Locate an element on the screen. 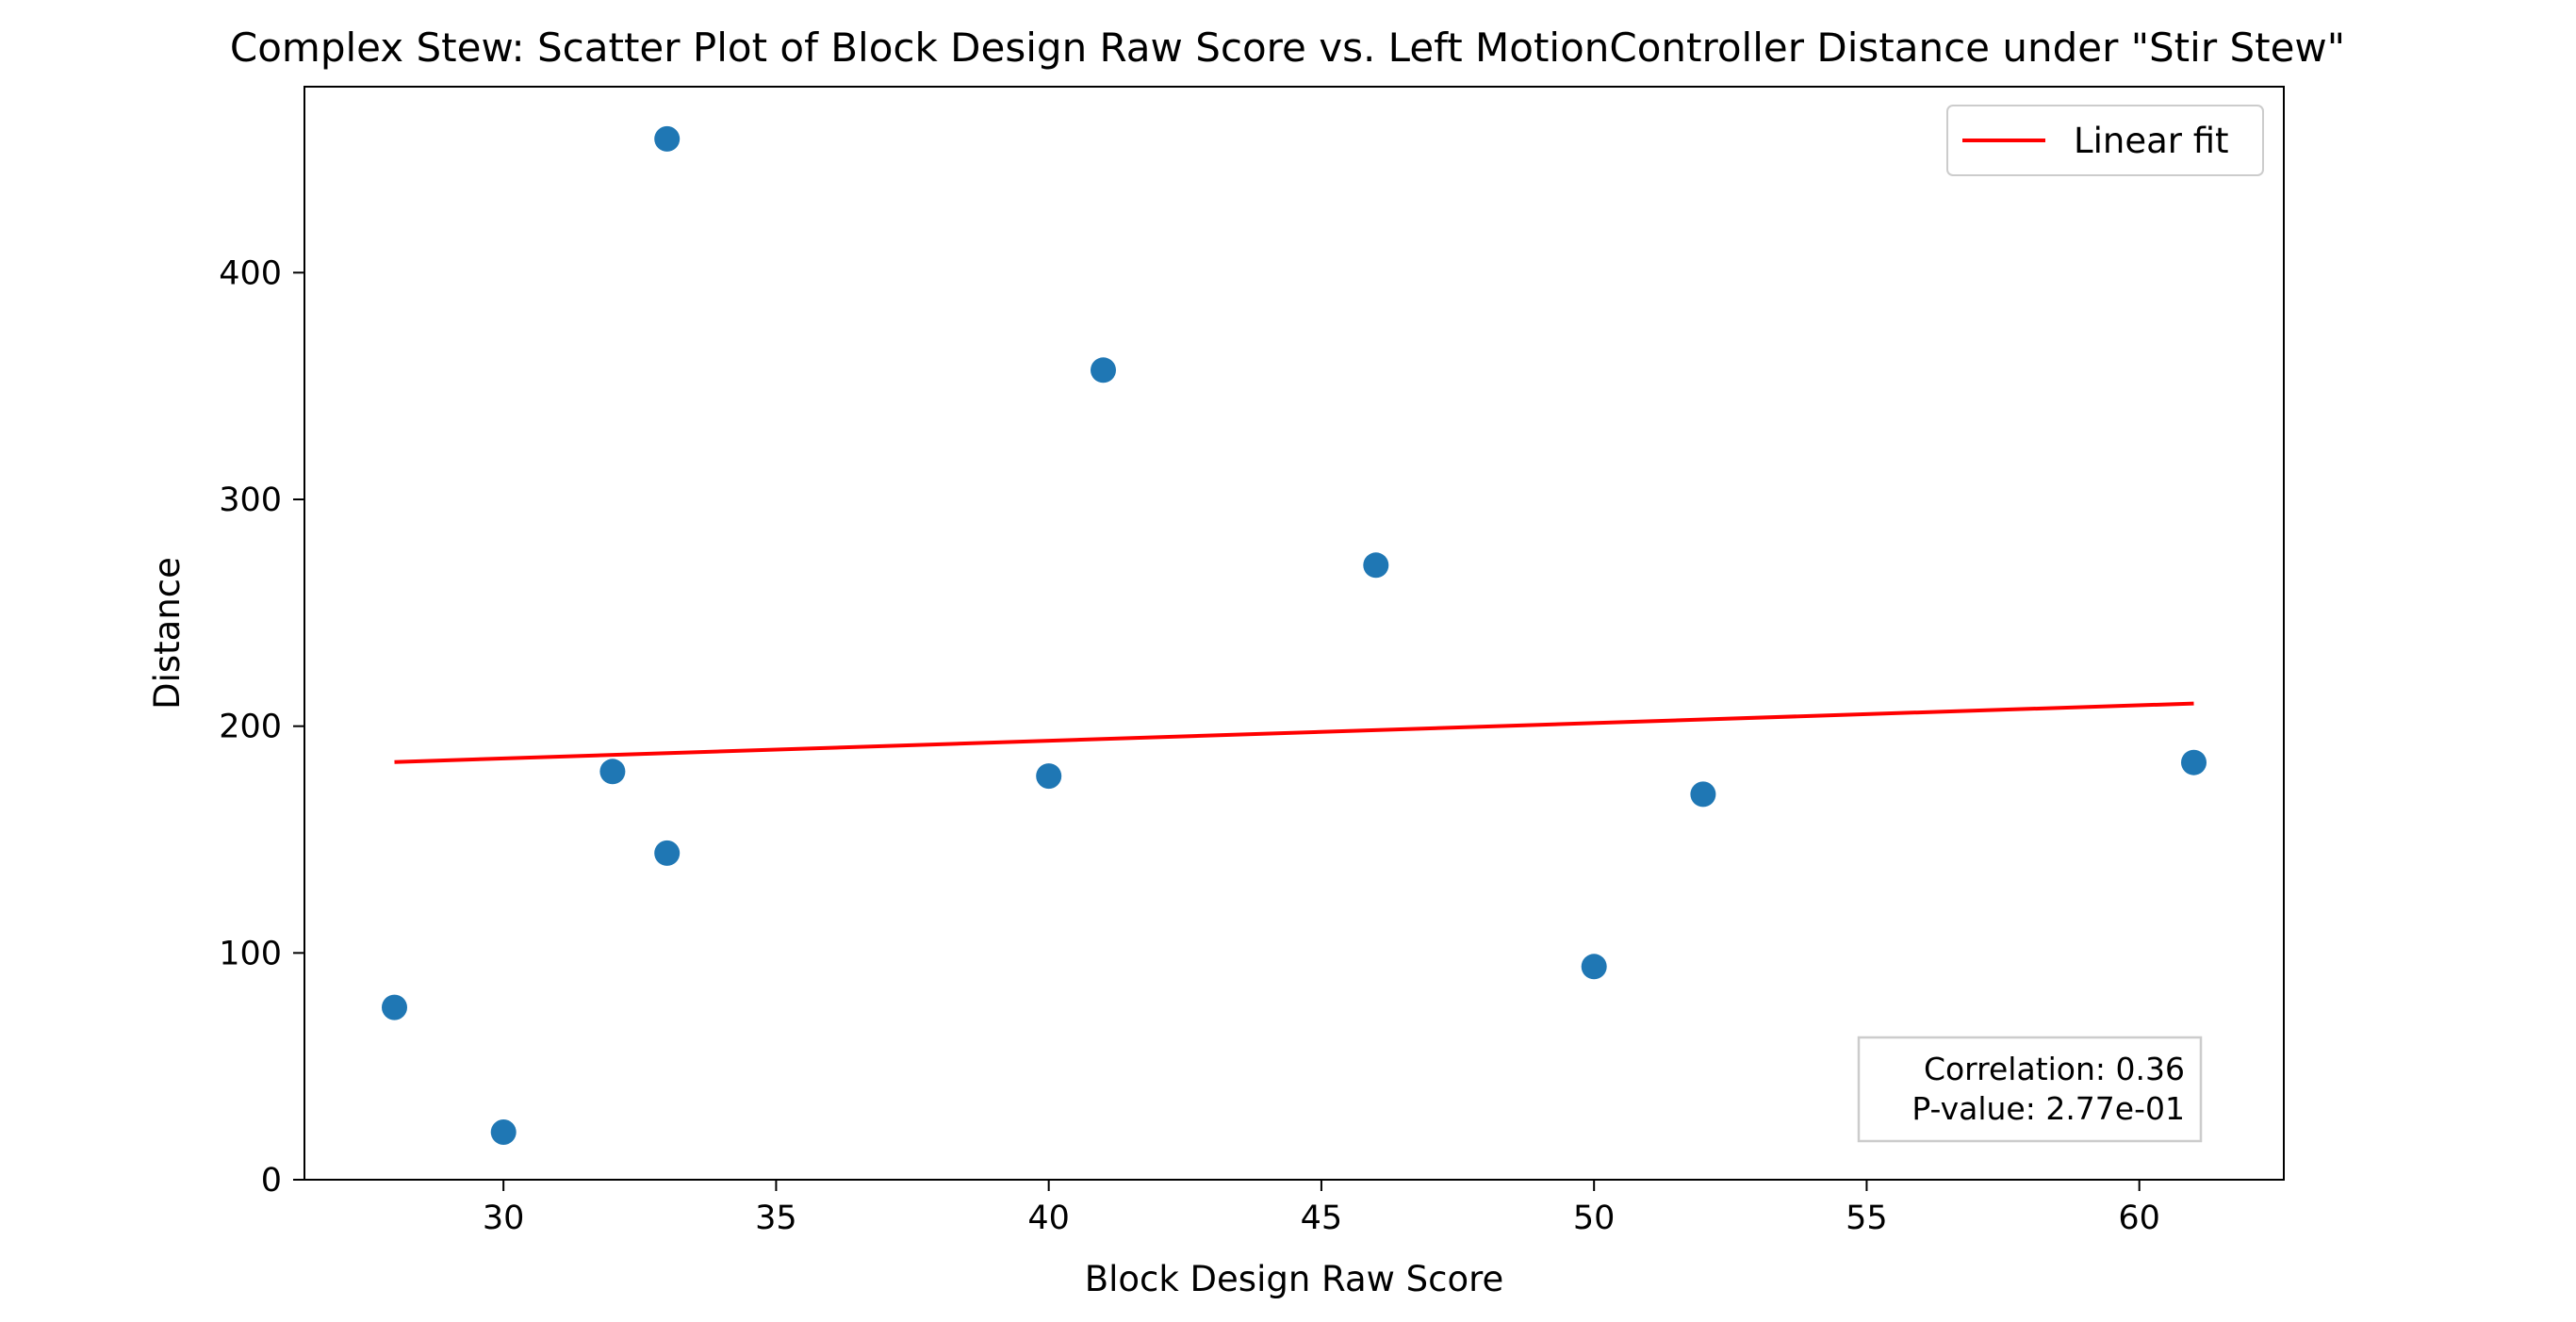 The height and width of the screenshot is (1322, 2576). x-tick-label: 45 is located at coordinates (1322, 1218).